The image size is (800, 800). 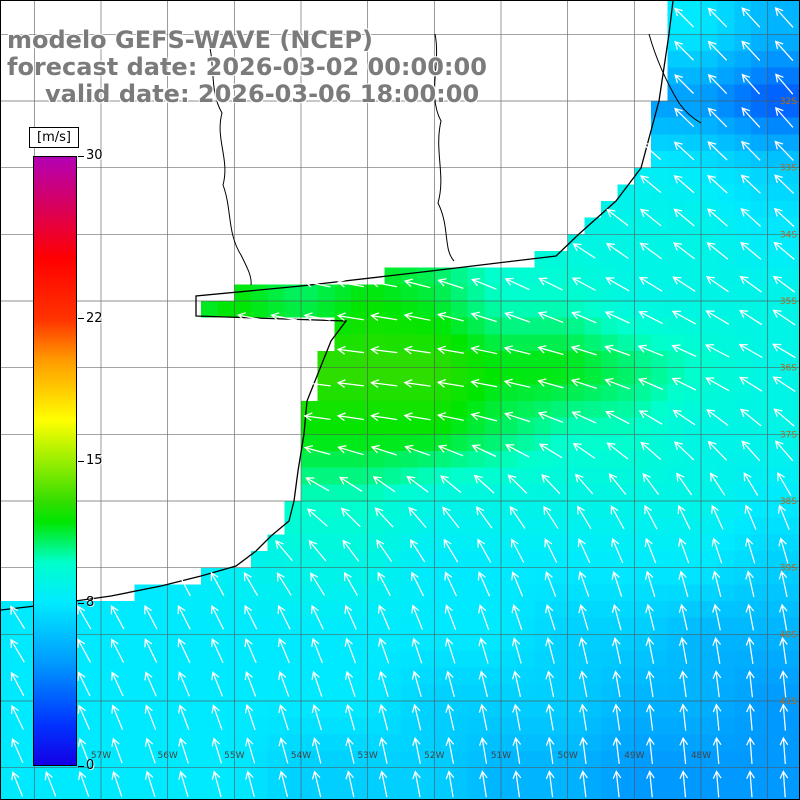 I want to click on lon-label: 48W, so click(x=701, y=756).